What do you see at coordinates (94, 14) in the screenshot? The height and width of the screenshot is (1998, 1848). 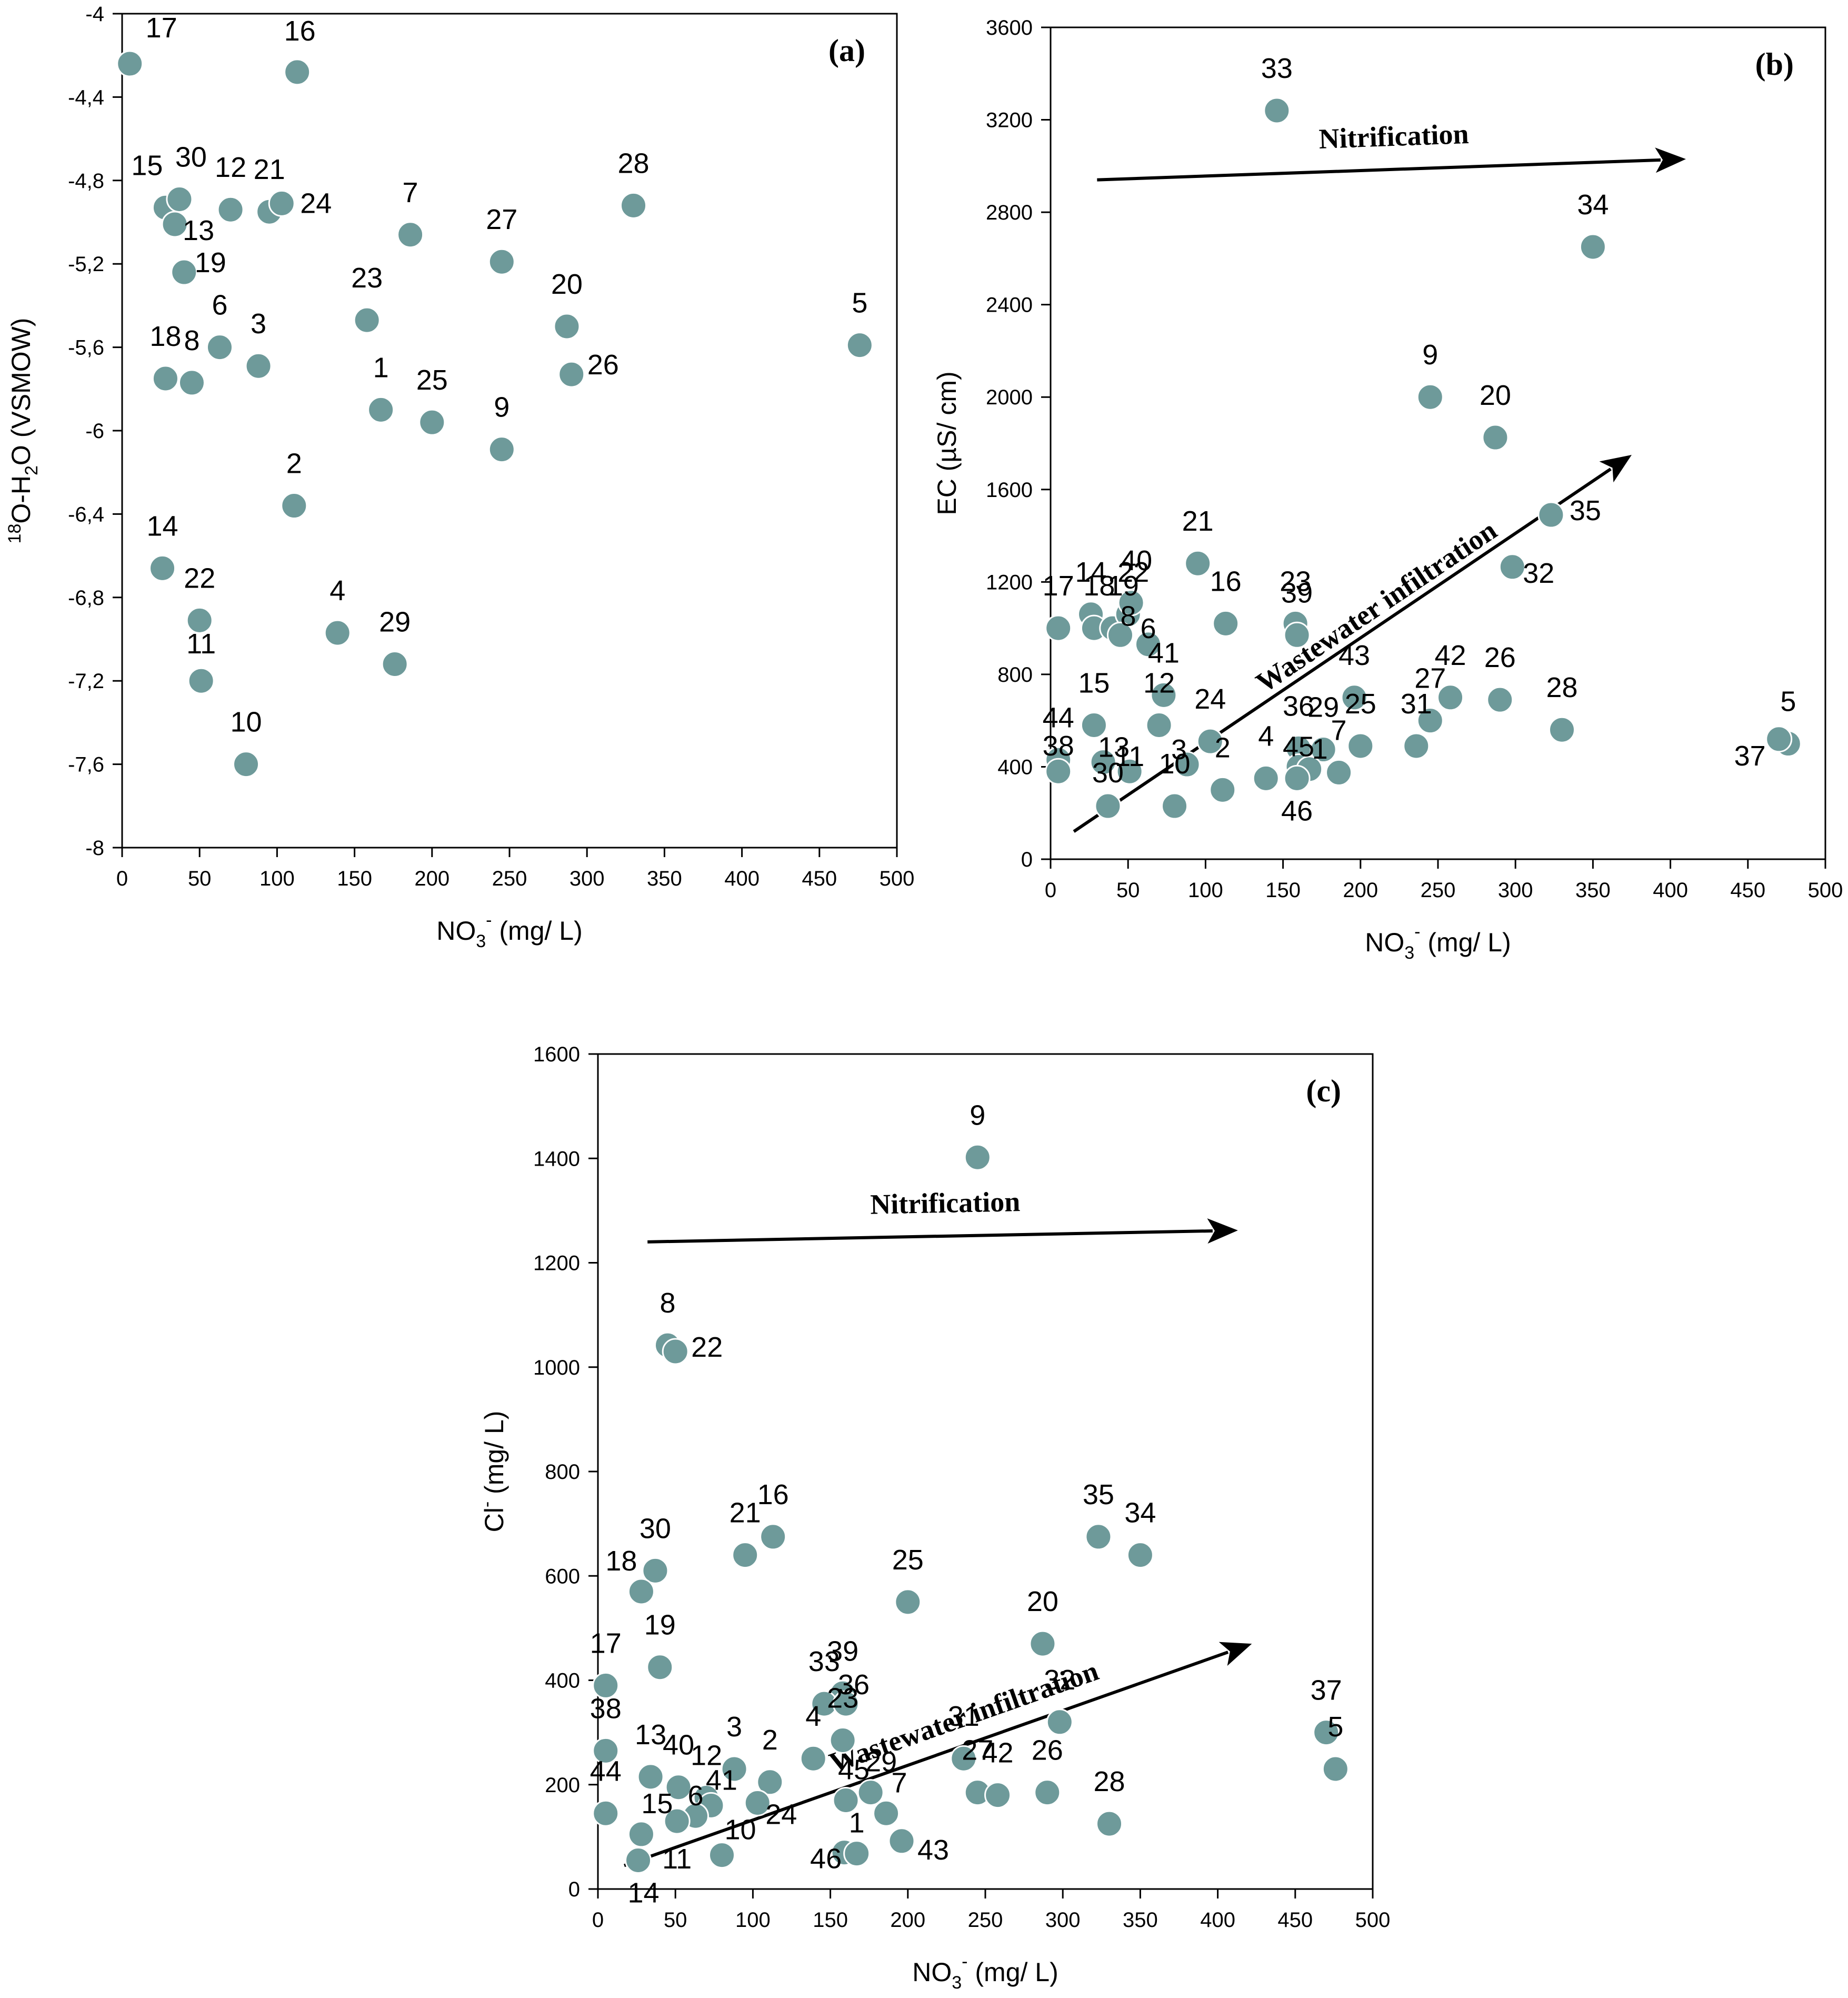 I see `y-tick-label: -4` at bounding box center [94, 14].